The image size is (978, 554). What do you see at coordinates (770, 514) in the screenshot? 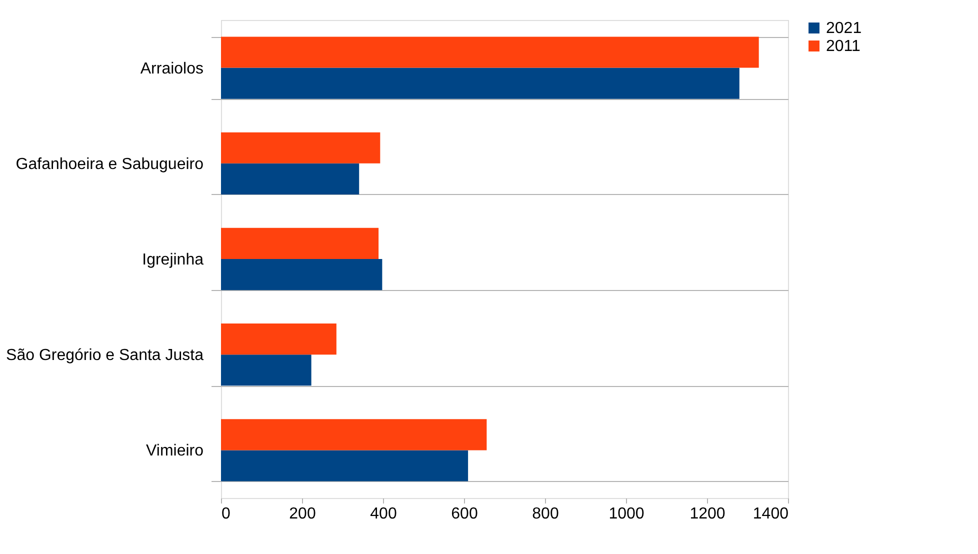
I see `x-tick-label: 1400` at bounding box center [770, 514].